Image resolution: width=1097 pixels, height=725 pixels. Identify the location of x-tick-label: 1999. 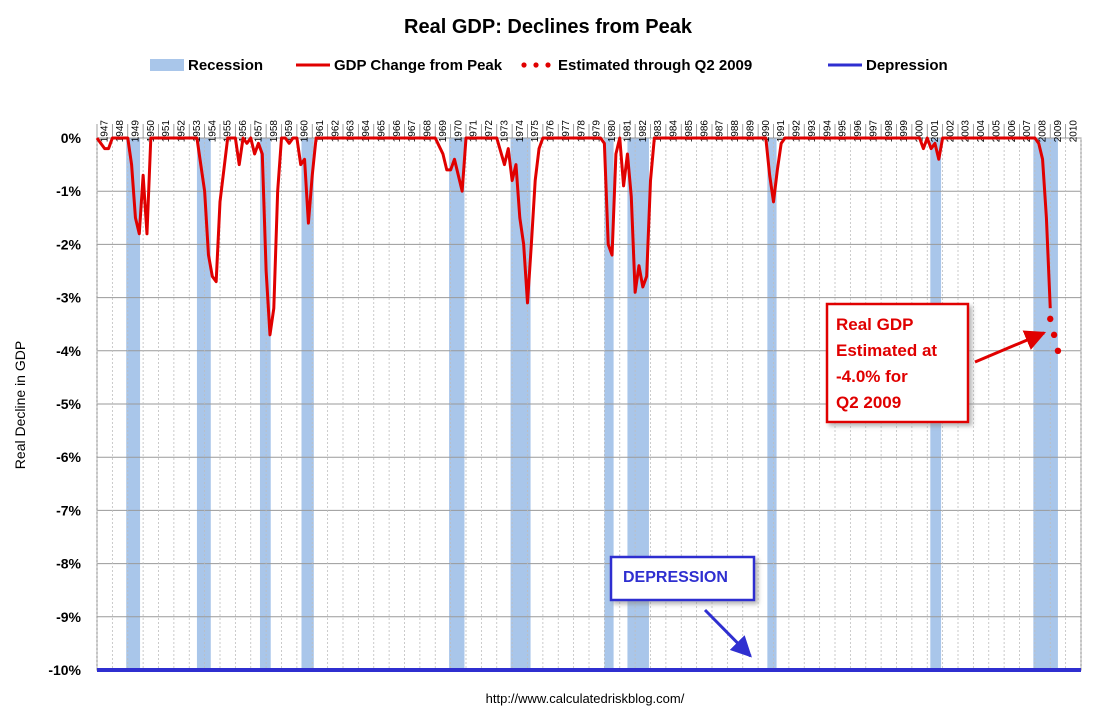
(904, 131).